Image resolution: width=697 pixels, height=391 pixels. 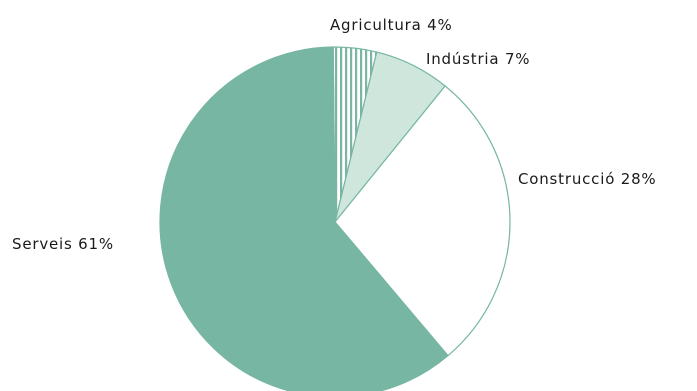 What do you see at coordinates (391, 25) in the screenshot?
I see `label-agricultura: Agricultura 4%` at bounding box center [391, 25].